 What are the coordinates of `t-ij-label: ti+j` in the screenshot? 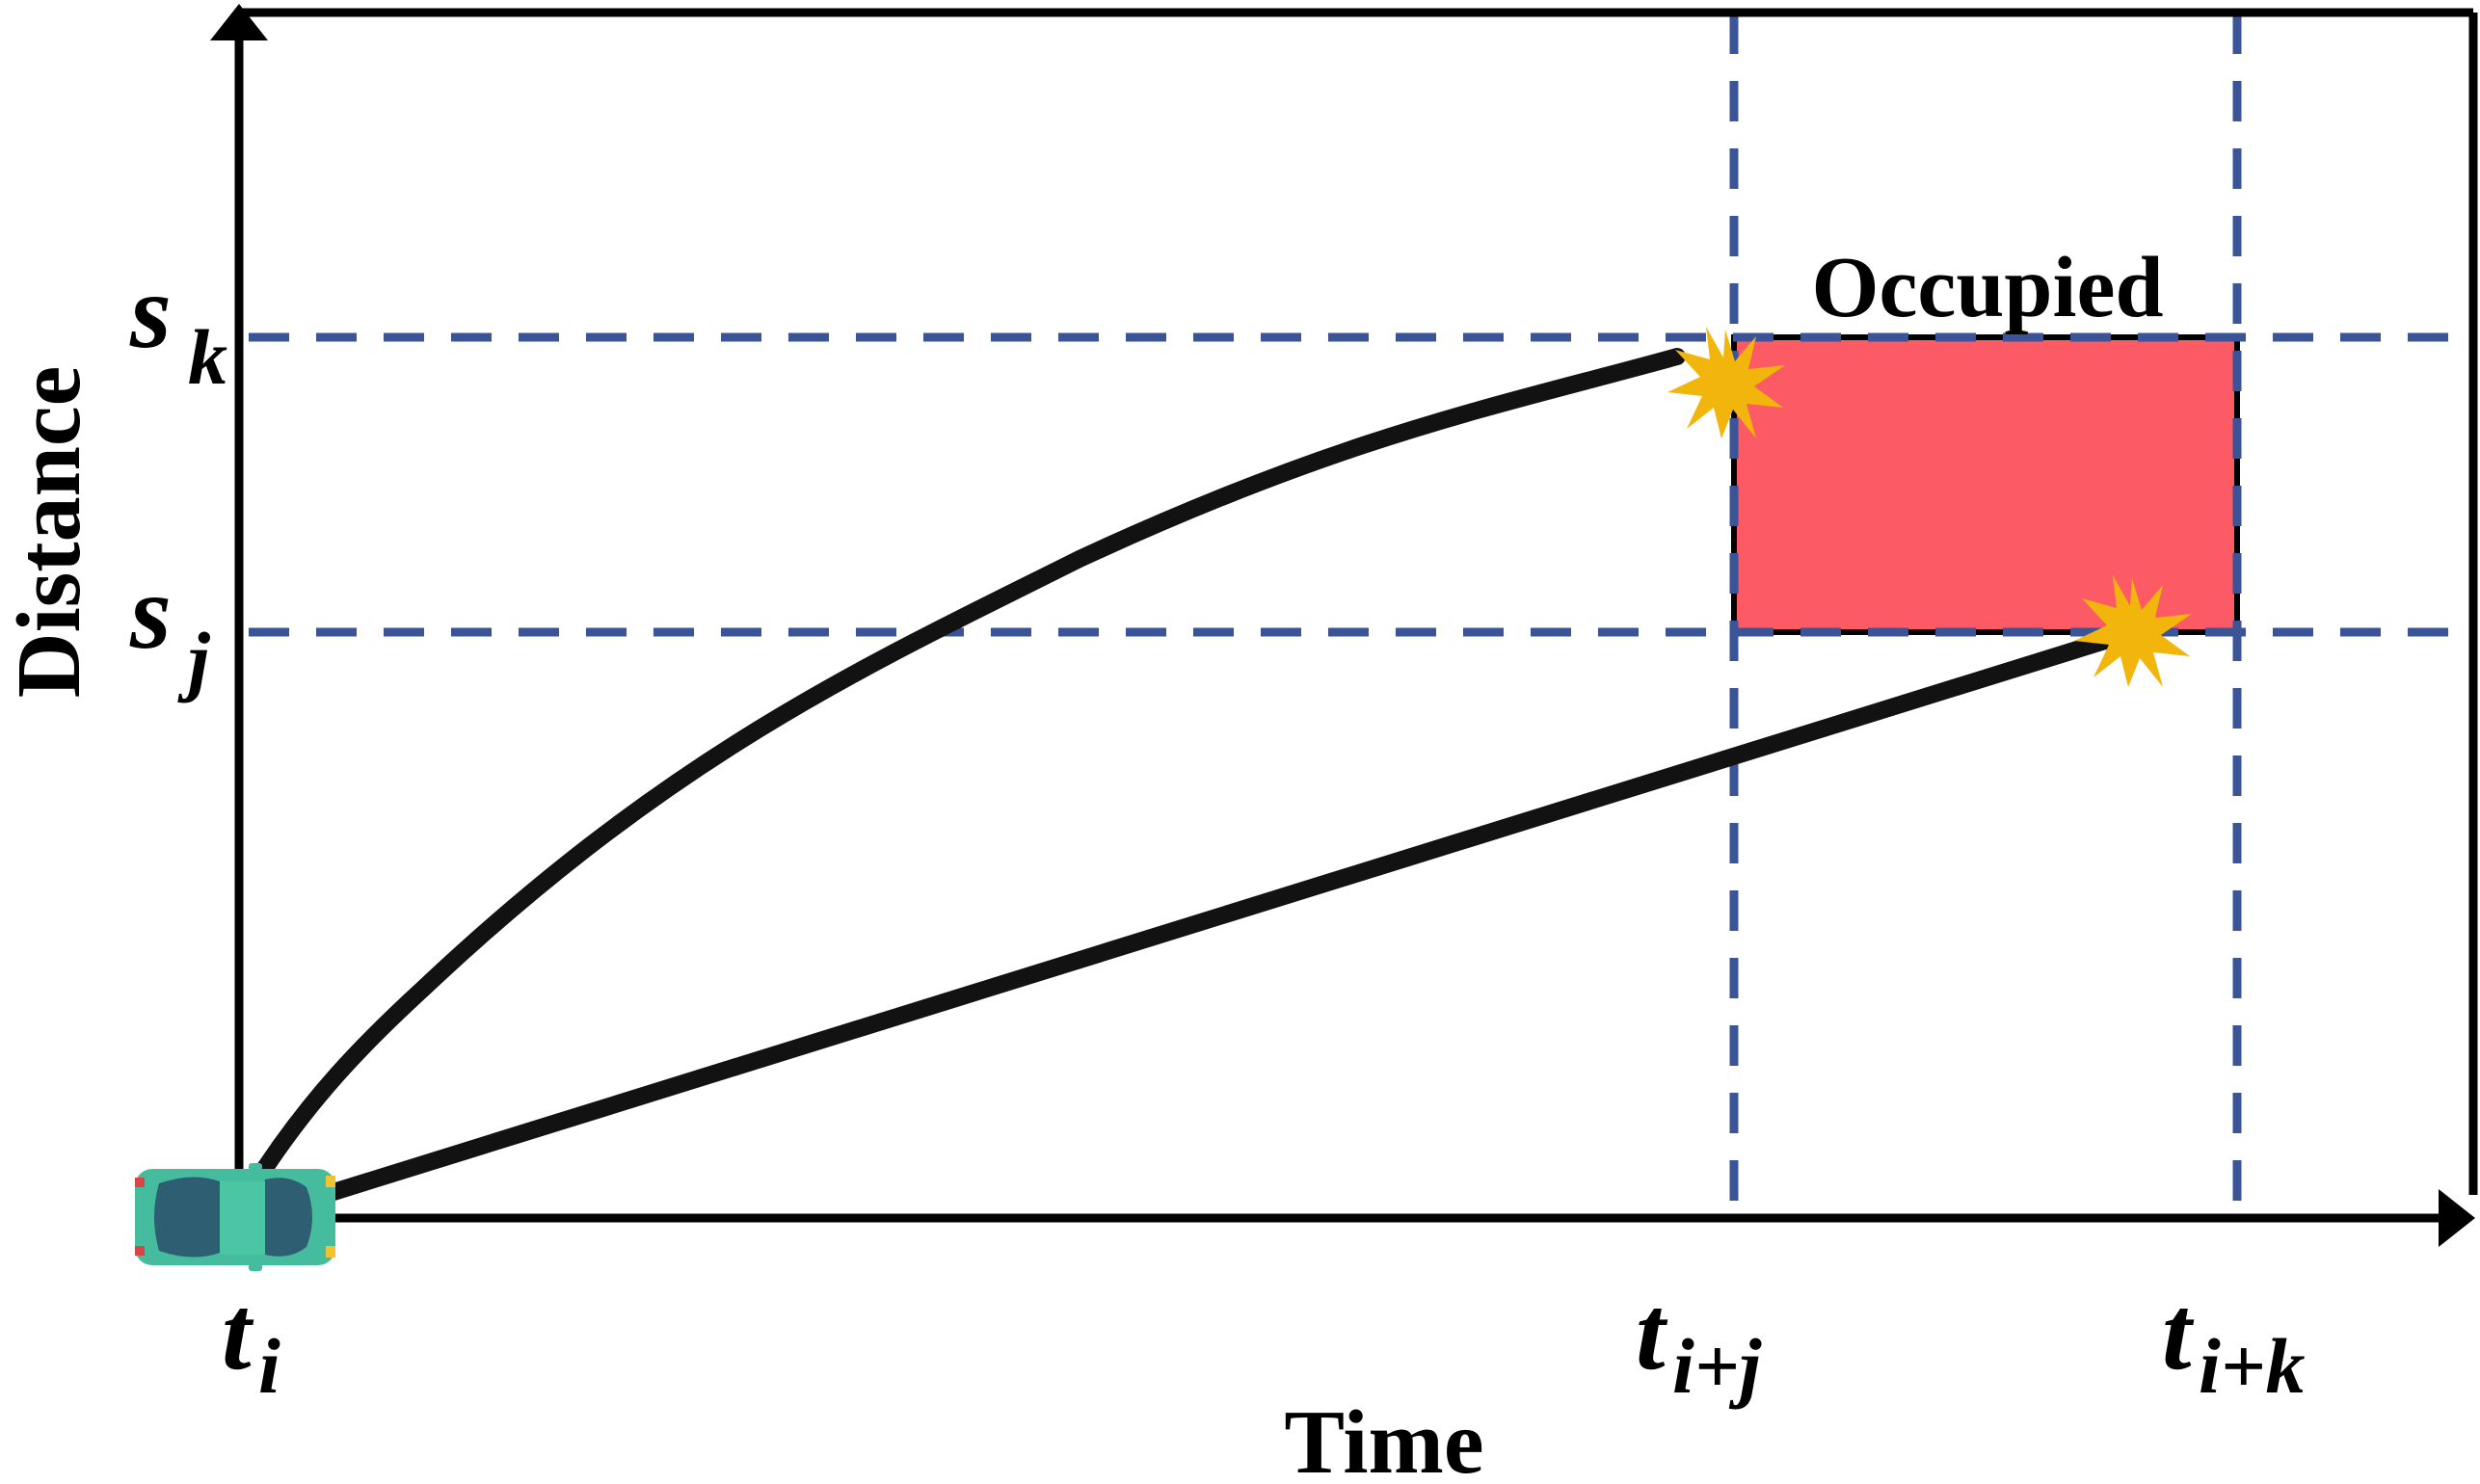 It's located at (1699, 1342).